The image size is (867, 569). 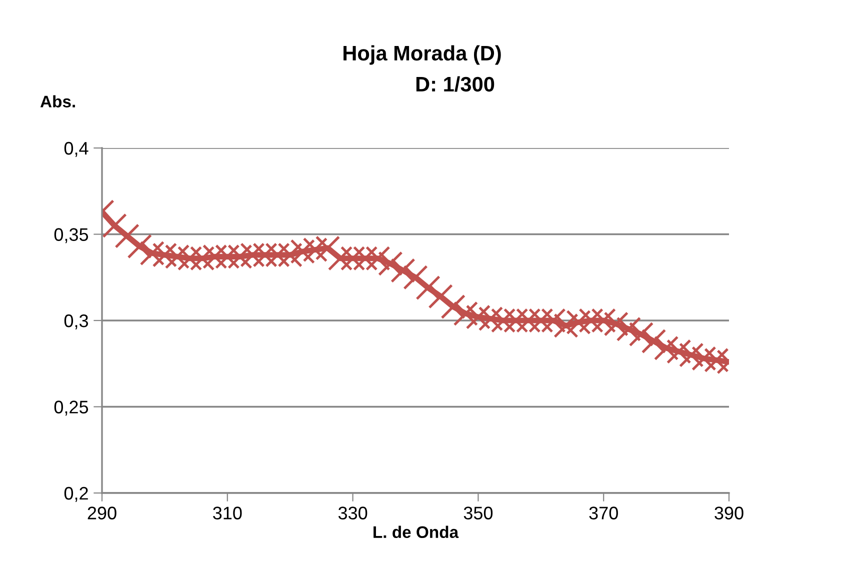 I want to click on y-tick-label: 0,25, so click(x=71, y=408).